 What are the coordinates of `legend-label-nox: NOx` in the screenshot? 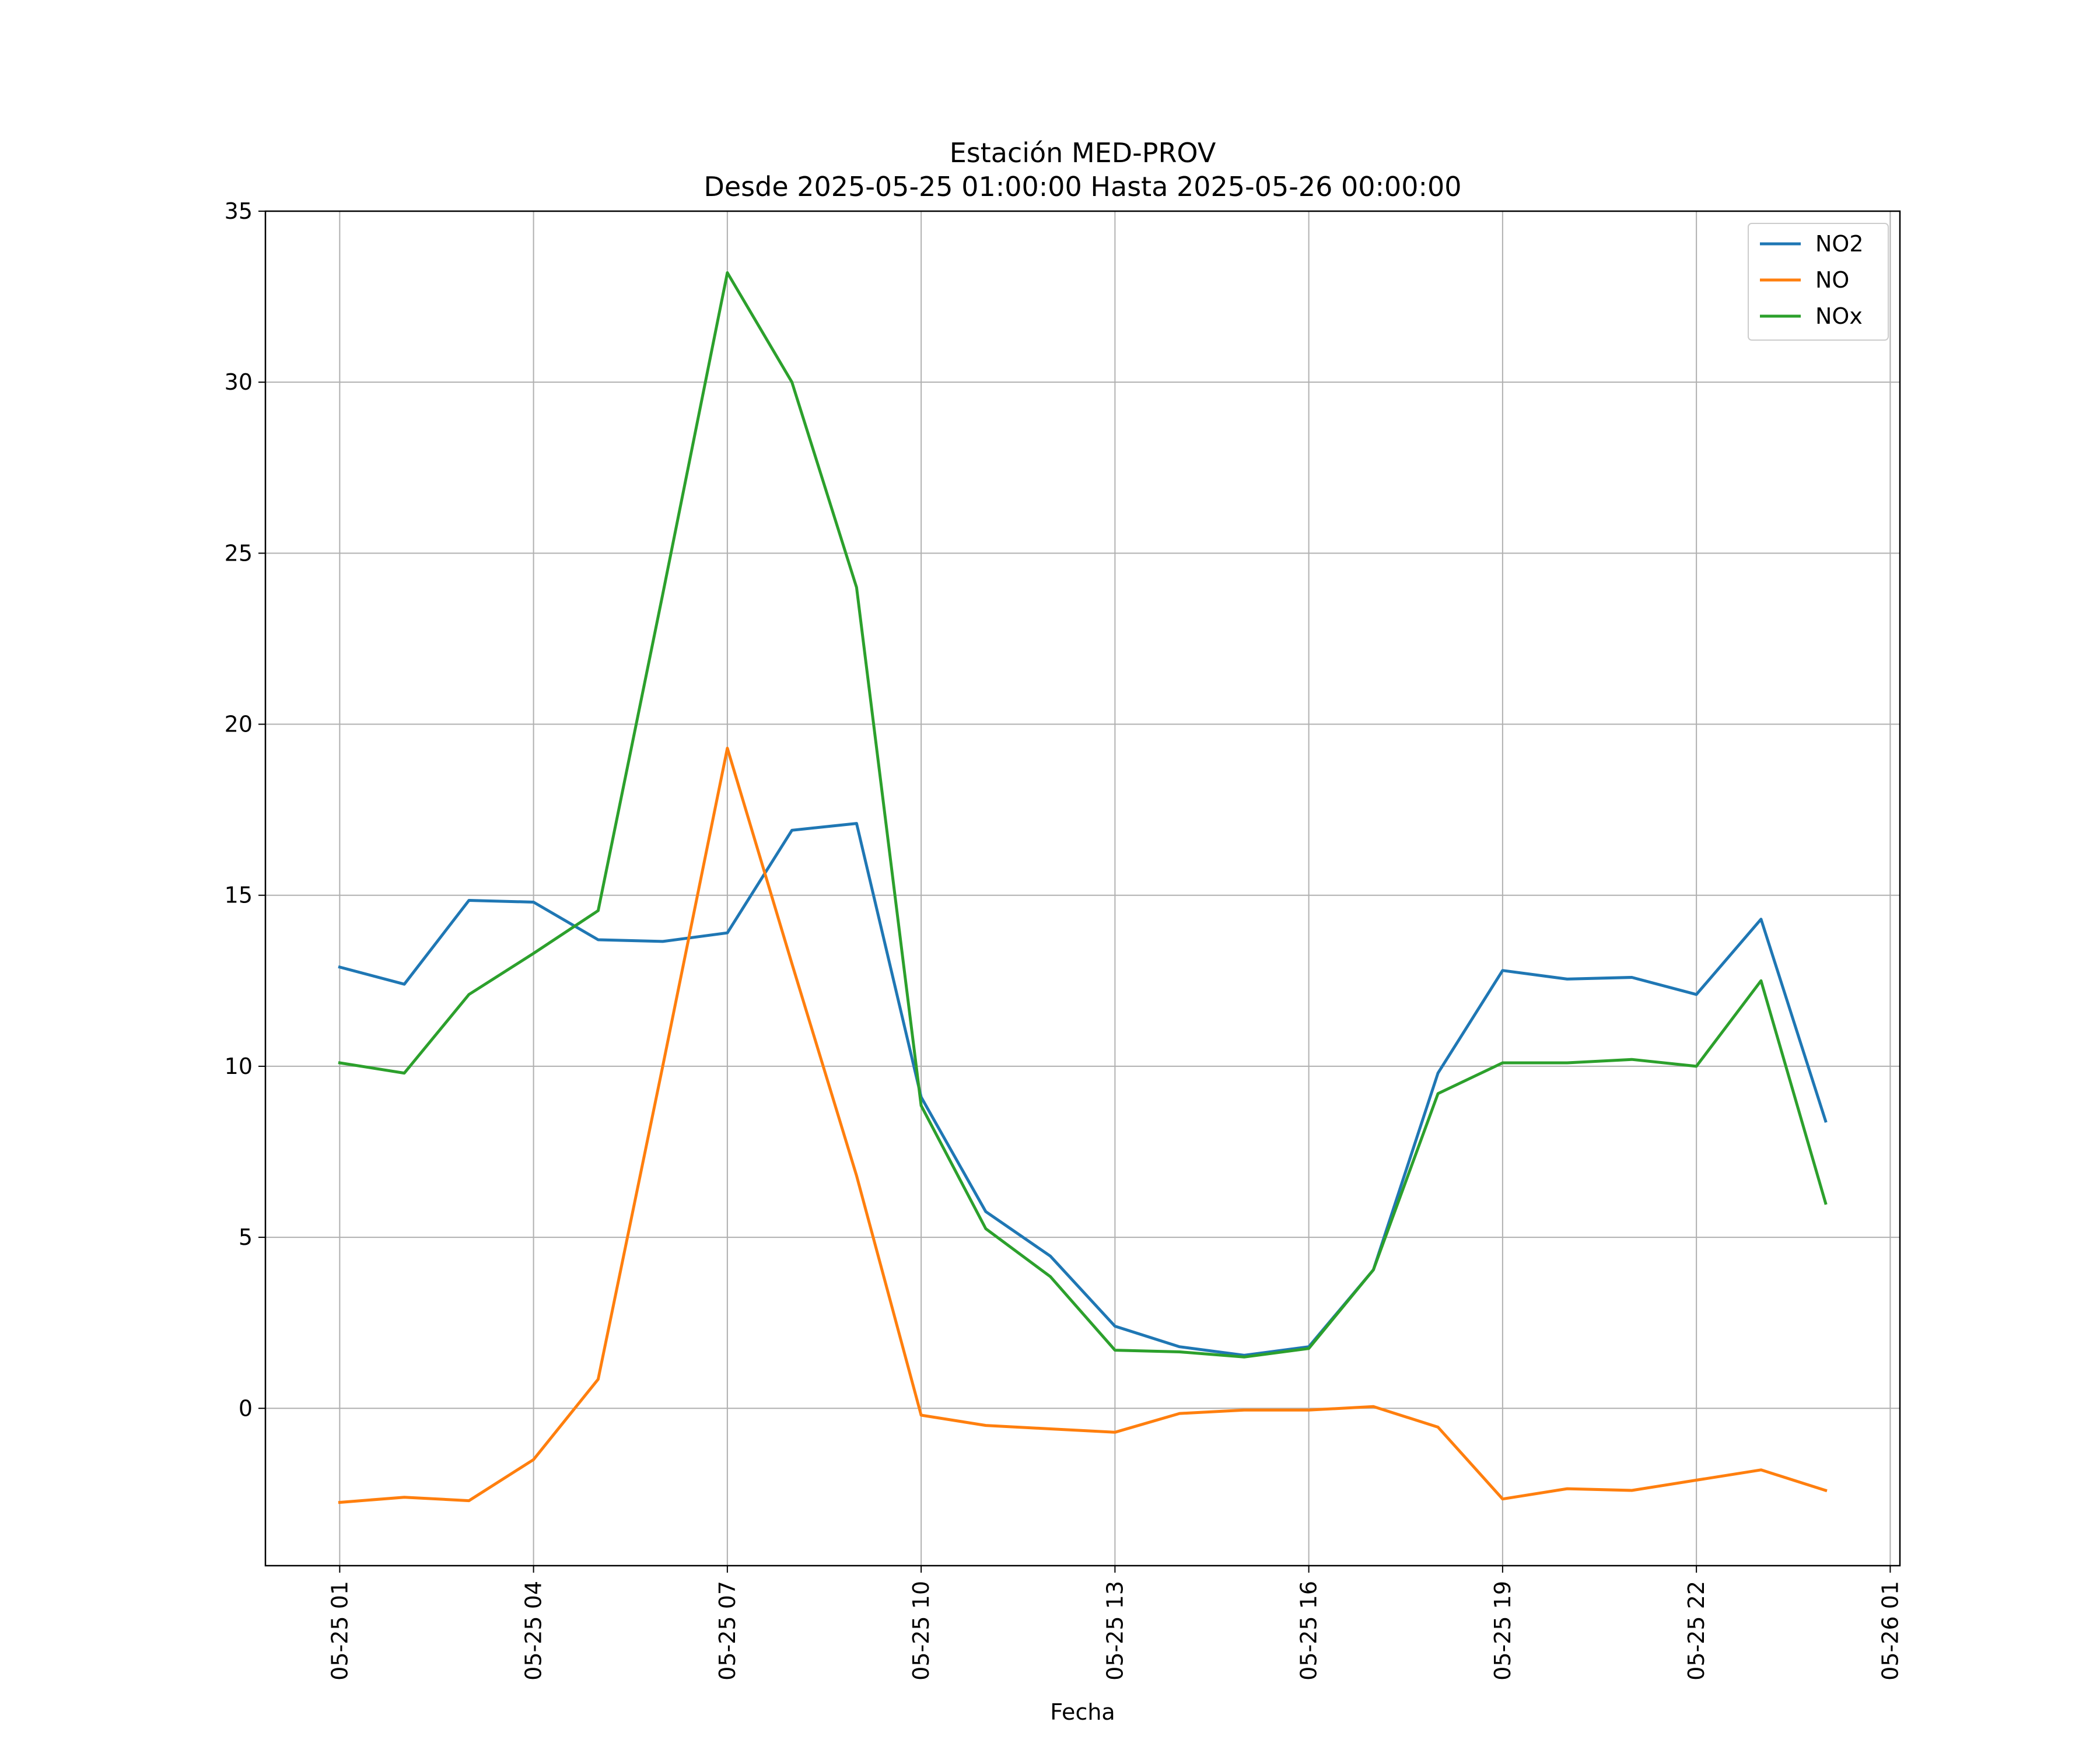 It's located at (1839, 316).